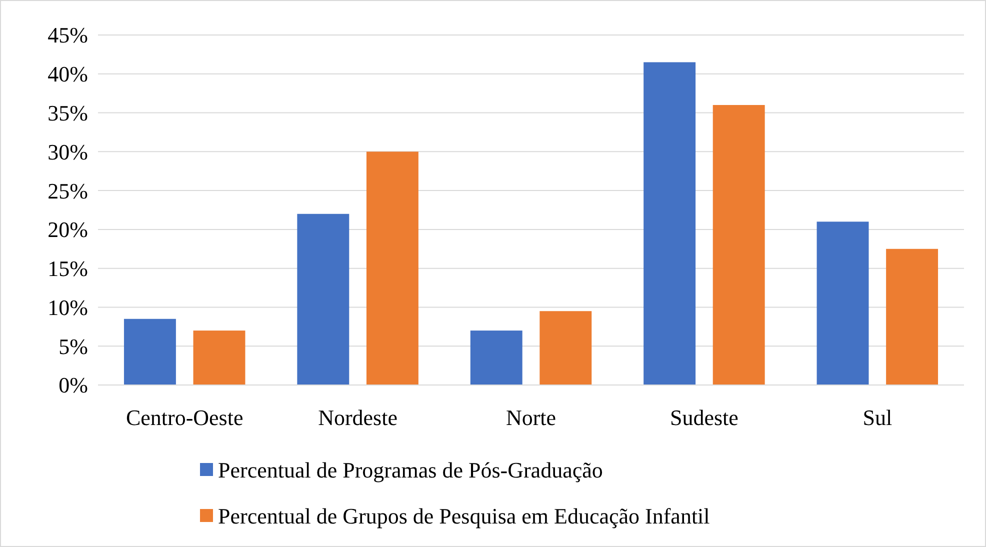  What do you see at coordinates (410, 470) in the screenshot?
I see `legend-label: Percentual de Programas de Pós-Graduação` at bounding box center [410, 470].